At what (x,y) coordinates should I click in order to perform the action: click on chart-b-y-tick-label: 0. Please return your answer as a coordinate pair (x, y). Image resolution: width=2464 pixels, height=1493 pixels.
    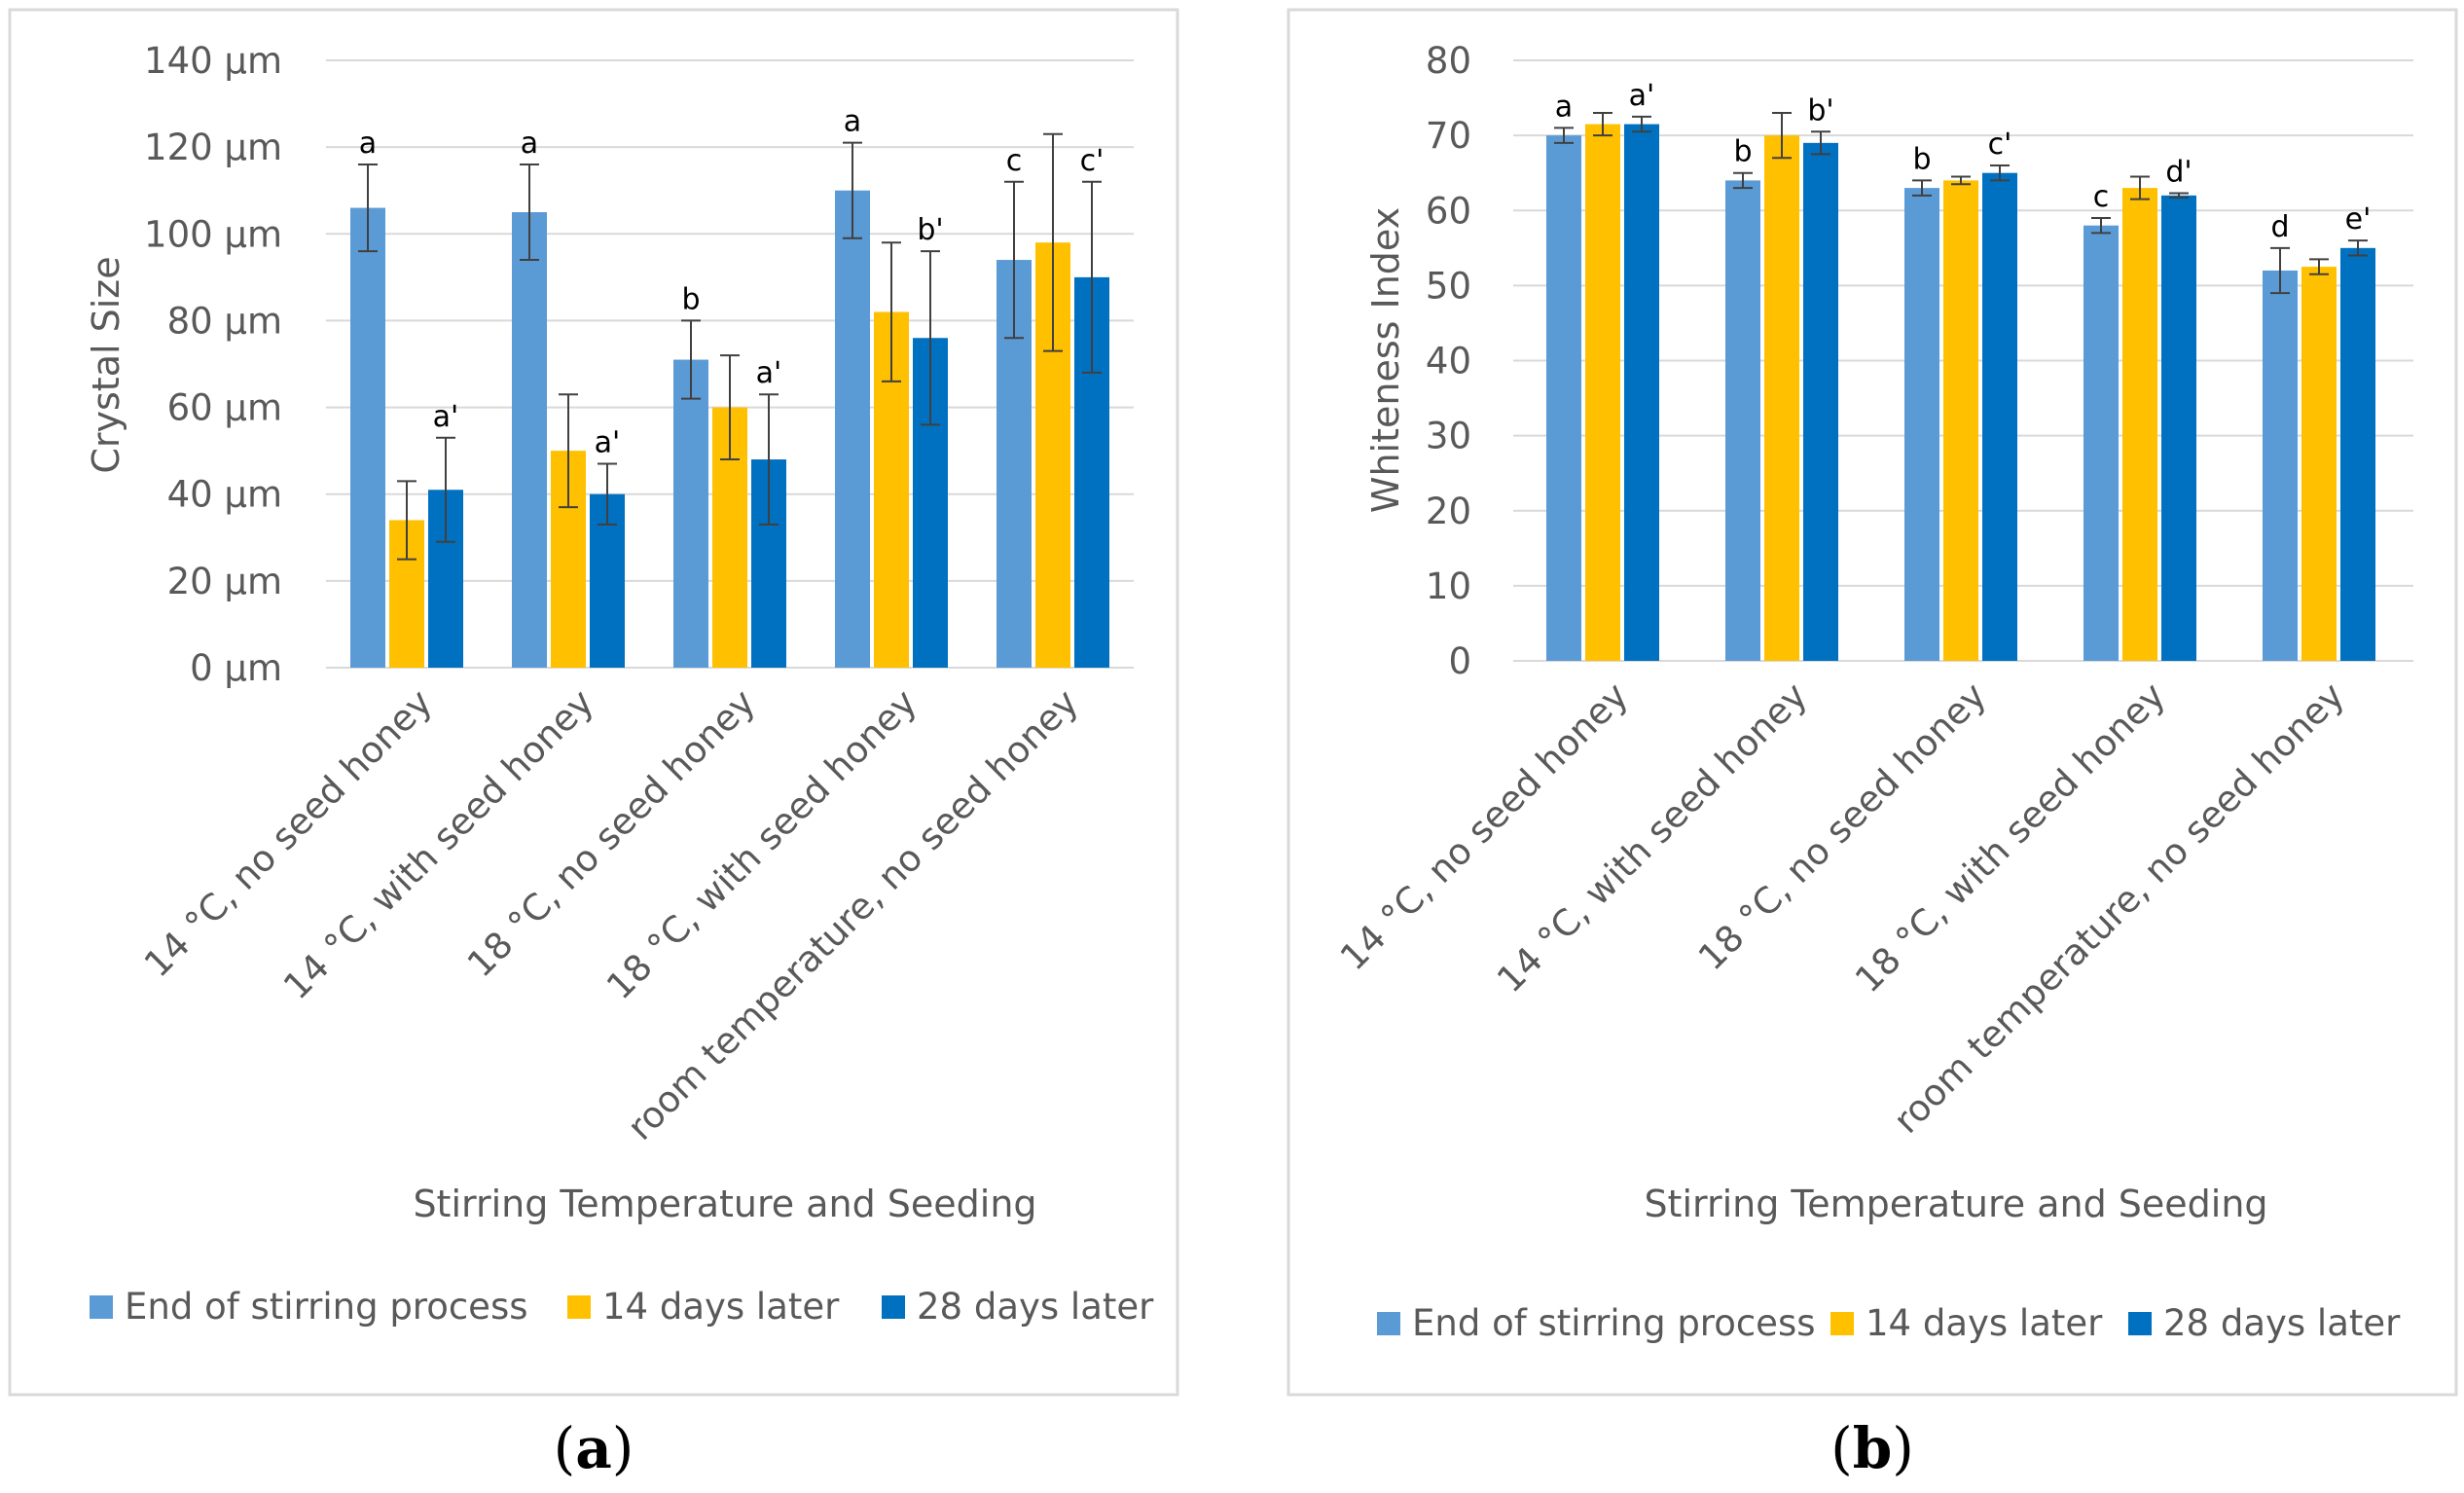
    Looking at the image, I should click on (1459, 661).